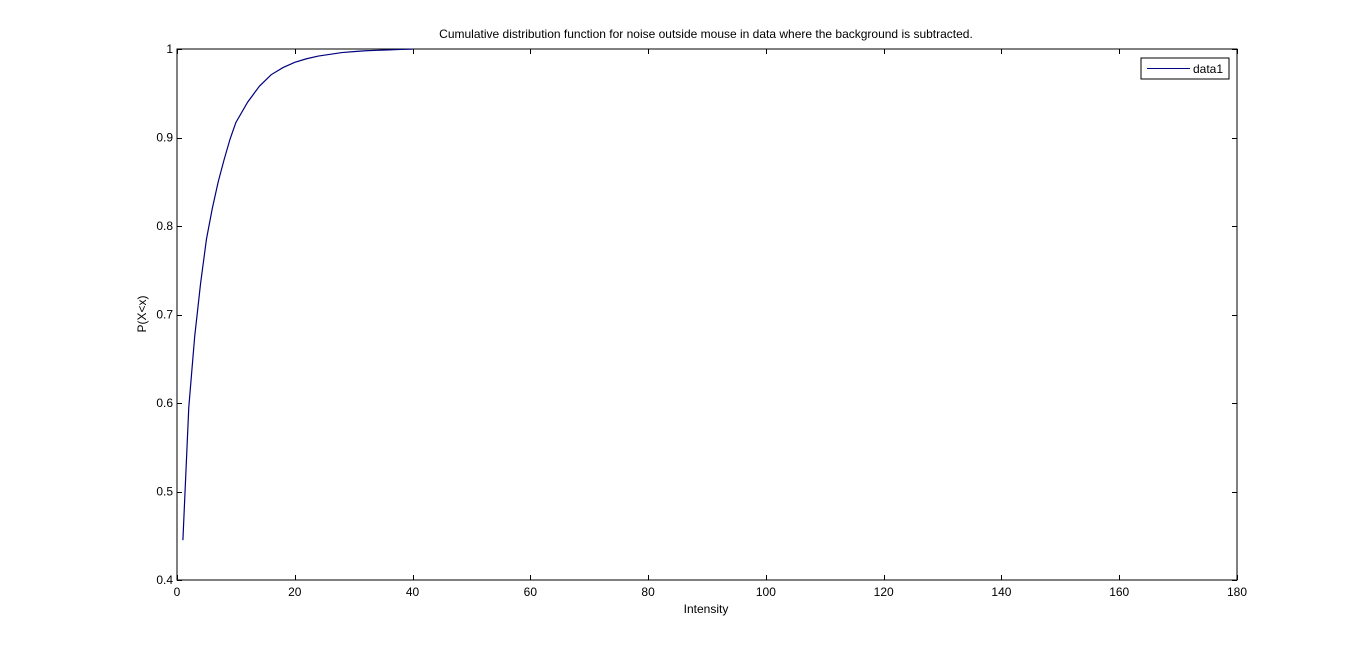 The height and width of the screenshot is (652, 1367). What do you see at coordinates (169, 49) in the screenshot?
I see `y-tick-label: 1` at bounding box center [169, 49].